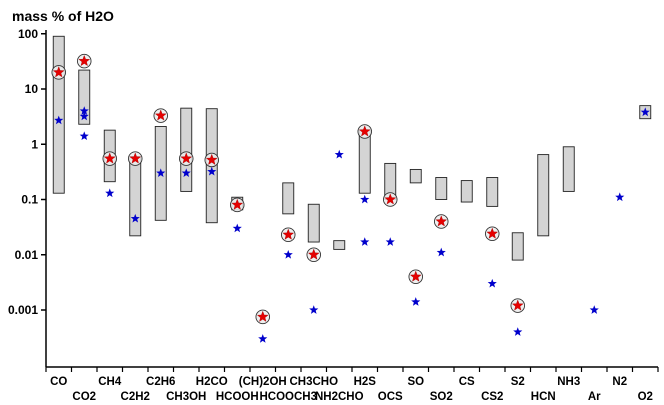 Image resolution: width=664 pixels, height=405 pixels. What do you see at coordinates (32, 89) in the screenshot?
I see `y-tick-label: 10` at bounding box center [32, 89].